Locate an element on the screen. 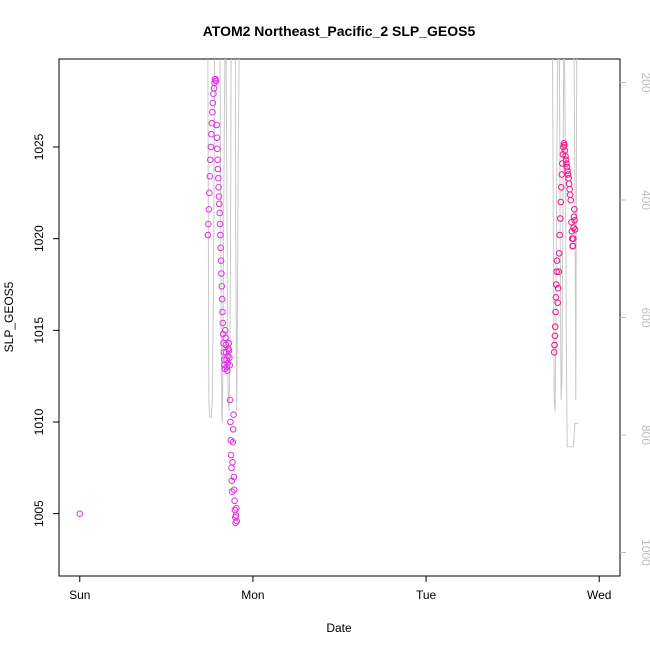  y-tick-label-0: 1005 is located at coordinates (39, 513).